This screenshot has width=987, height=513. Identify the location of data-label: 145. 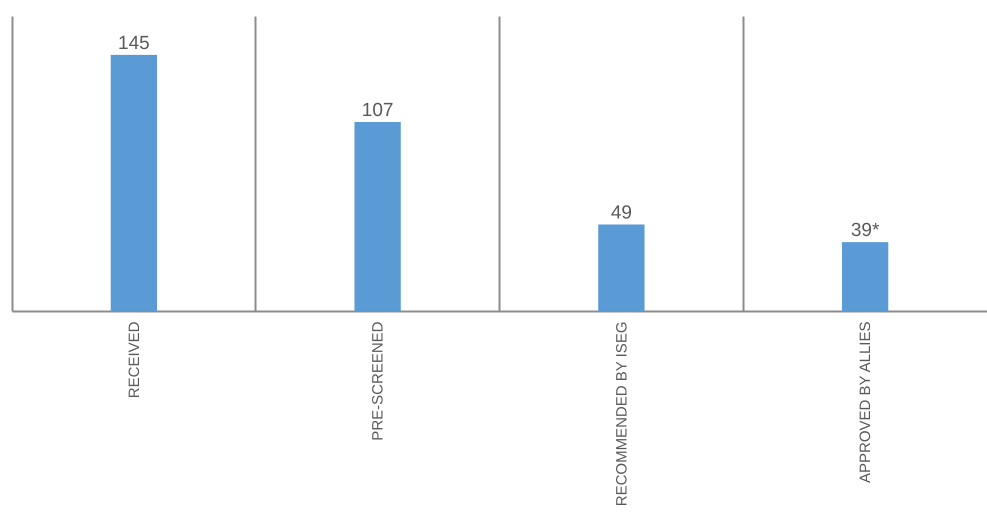
(134, 43).